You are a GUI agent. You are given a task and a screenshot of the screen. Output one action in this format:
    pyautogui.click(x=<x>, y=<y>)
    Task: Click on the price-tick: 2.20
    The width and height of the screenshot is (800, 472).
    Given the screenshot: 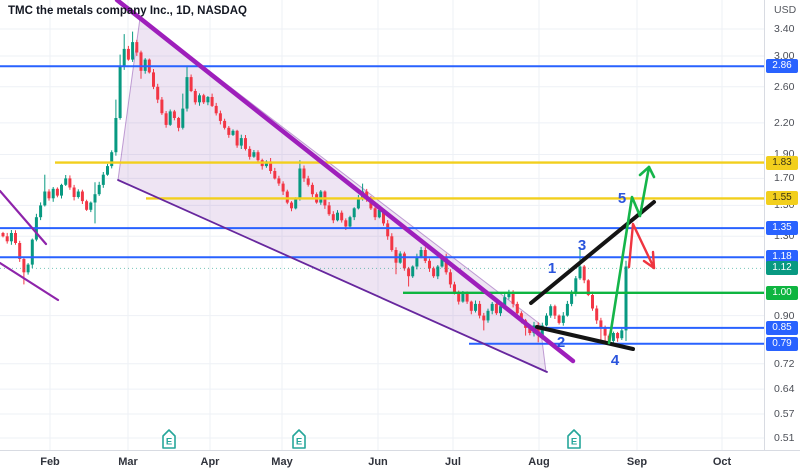 What is the action you would take?
    pyautogui.click(x=784, y=123)
    